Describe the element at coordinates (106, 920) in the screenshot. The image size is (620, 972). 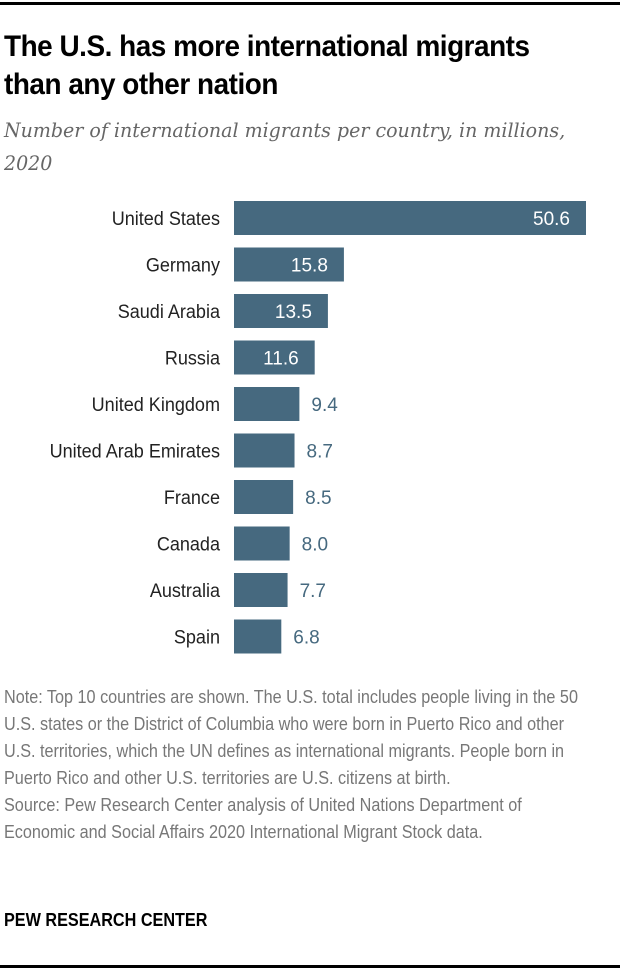
I see `brand-label: PEW RESEARCH CENTER` at that location.